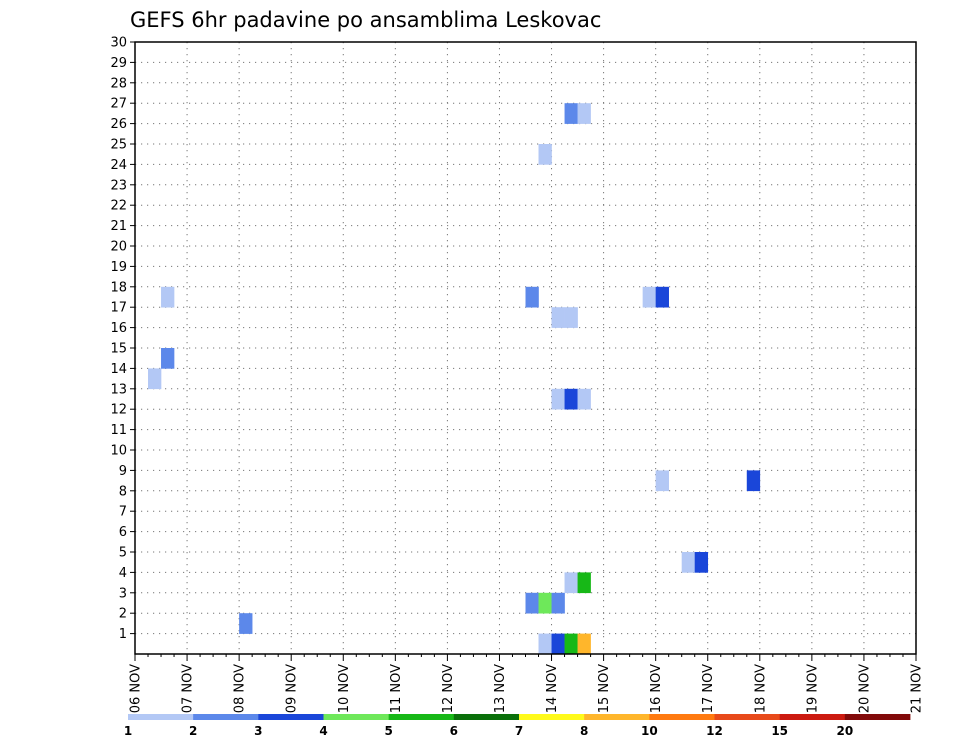  Describe the element at coordinates (123, 614) in the screenshot. I see `y-tick-label: 2` at that location.